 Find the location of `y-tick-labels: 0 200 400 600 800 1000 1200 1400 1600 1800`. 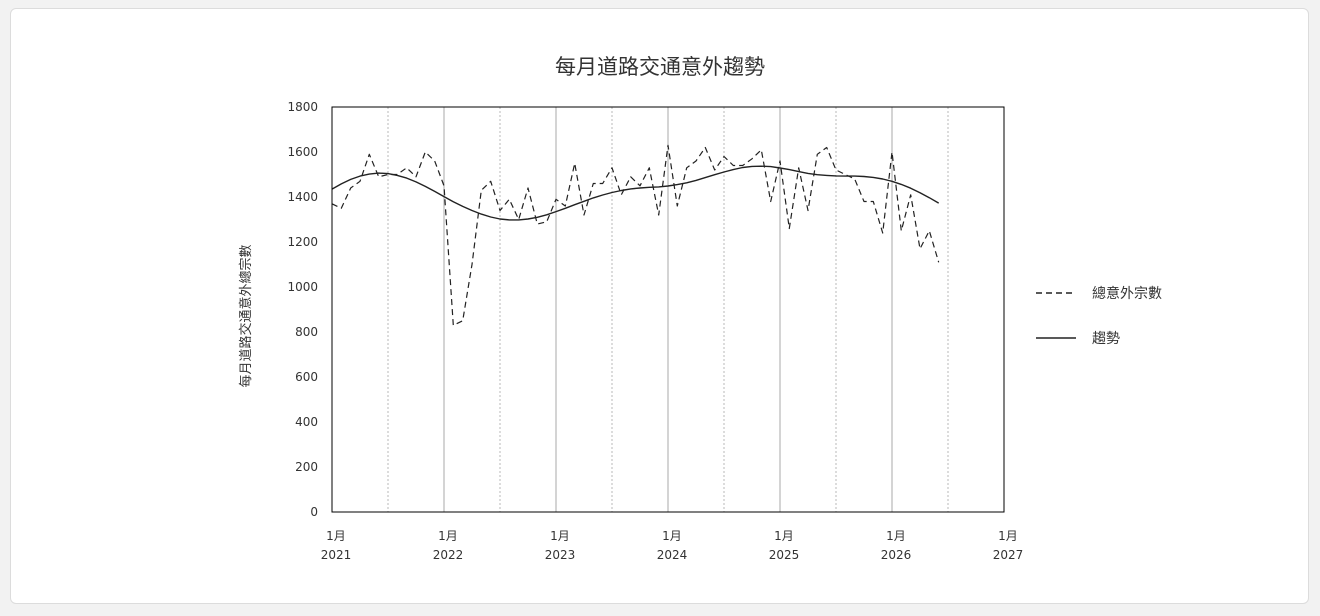

y-tick-labels: 0 200 400 600 800 1000 1200 1400 1600 1800 is located at coordinates (302, 309).